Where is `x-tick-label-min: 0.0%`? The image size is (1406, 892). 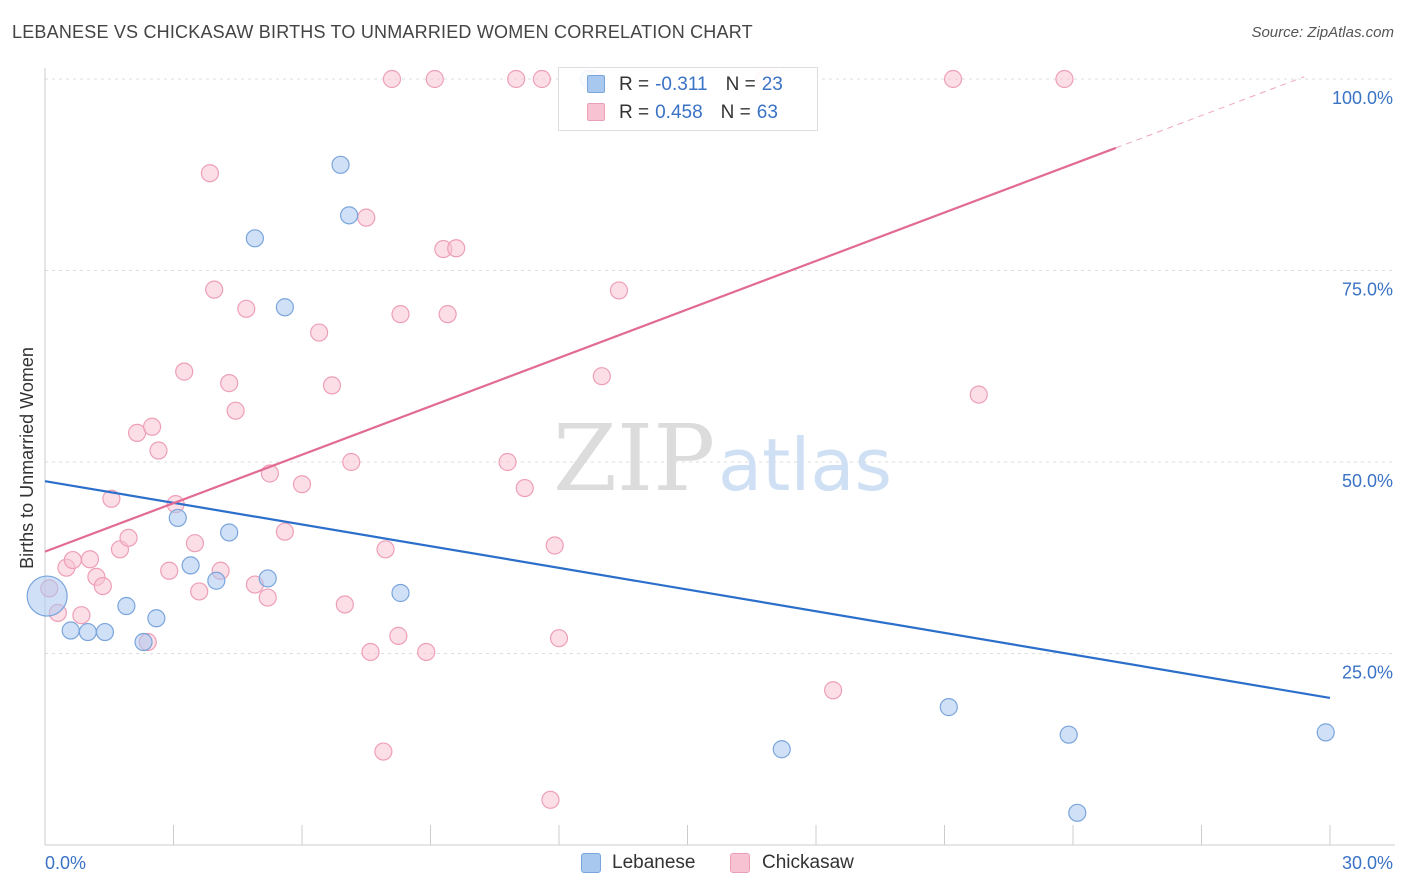
x-tick-label-min: 0.0% is located at coordinates (65, 863).